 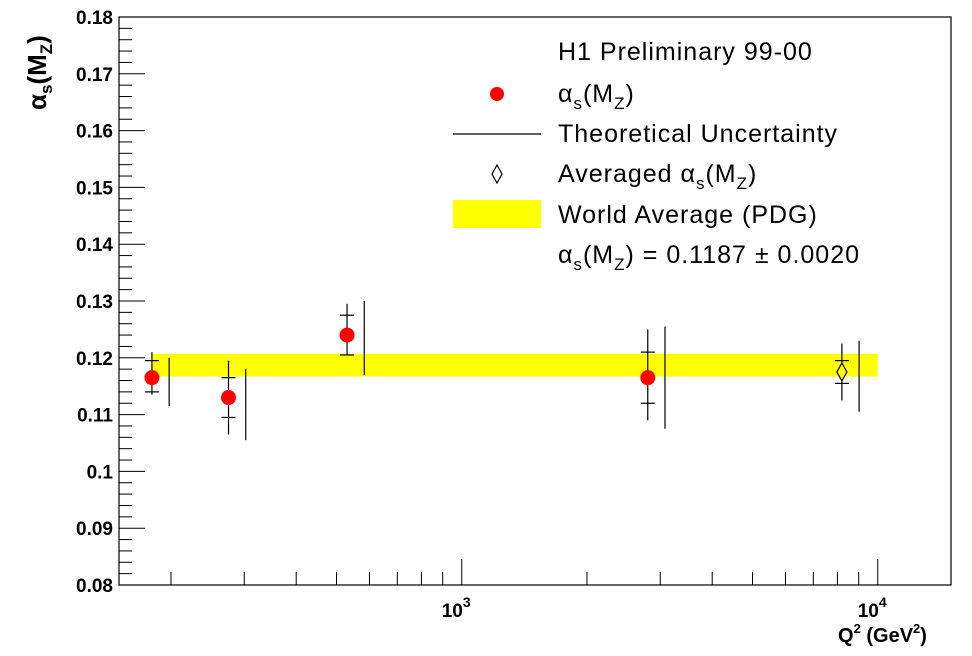 I want to click on x-tick-label-exponent: 3, so click(x=467, y=602).